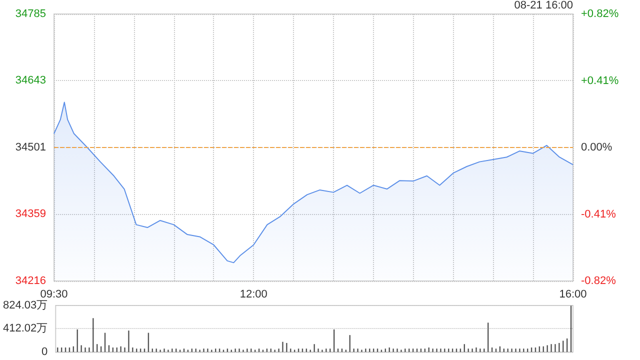  Describe the element at coordinates (600, 80) in the screenshot. I see `y2-tick-label: +0.41%` at that location.